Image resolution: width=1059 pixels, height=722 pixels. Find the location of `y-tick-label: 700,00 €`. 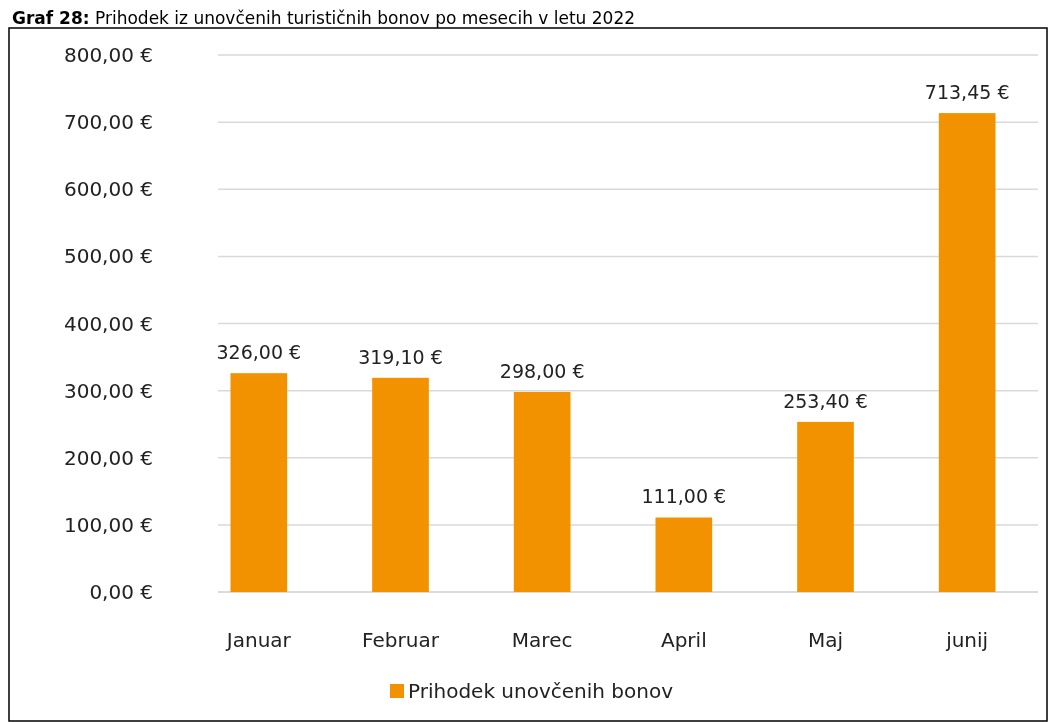

y-tick-label: 700,00 € is located at coordinates (108, 122).